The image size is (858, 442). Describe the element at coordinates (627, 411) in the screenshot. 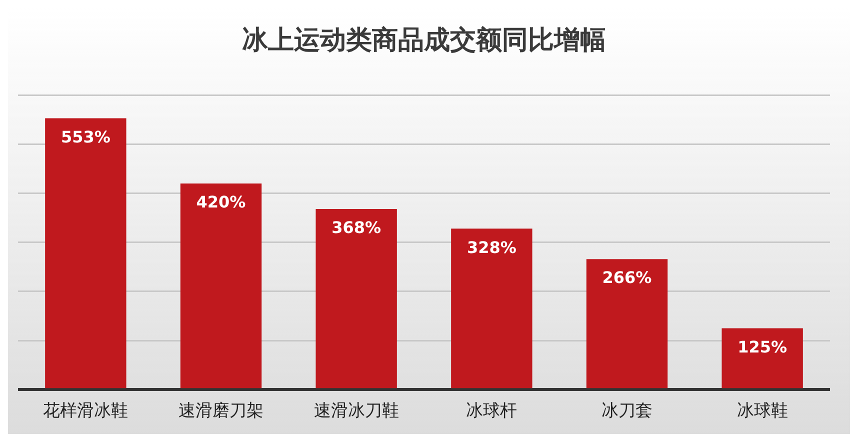

I see `x-tick-label: 冰刀套` at that location.